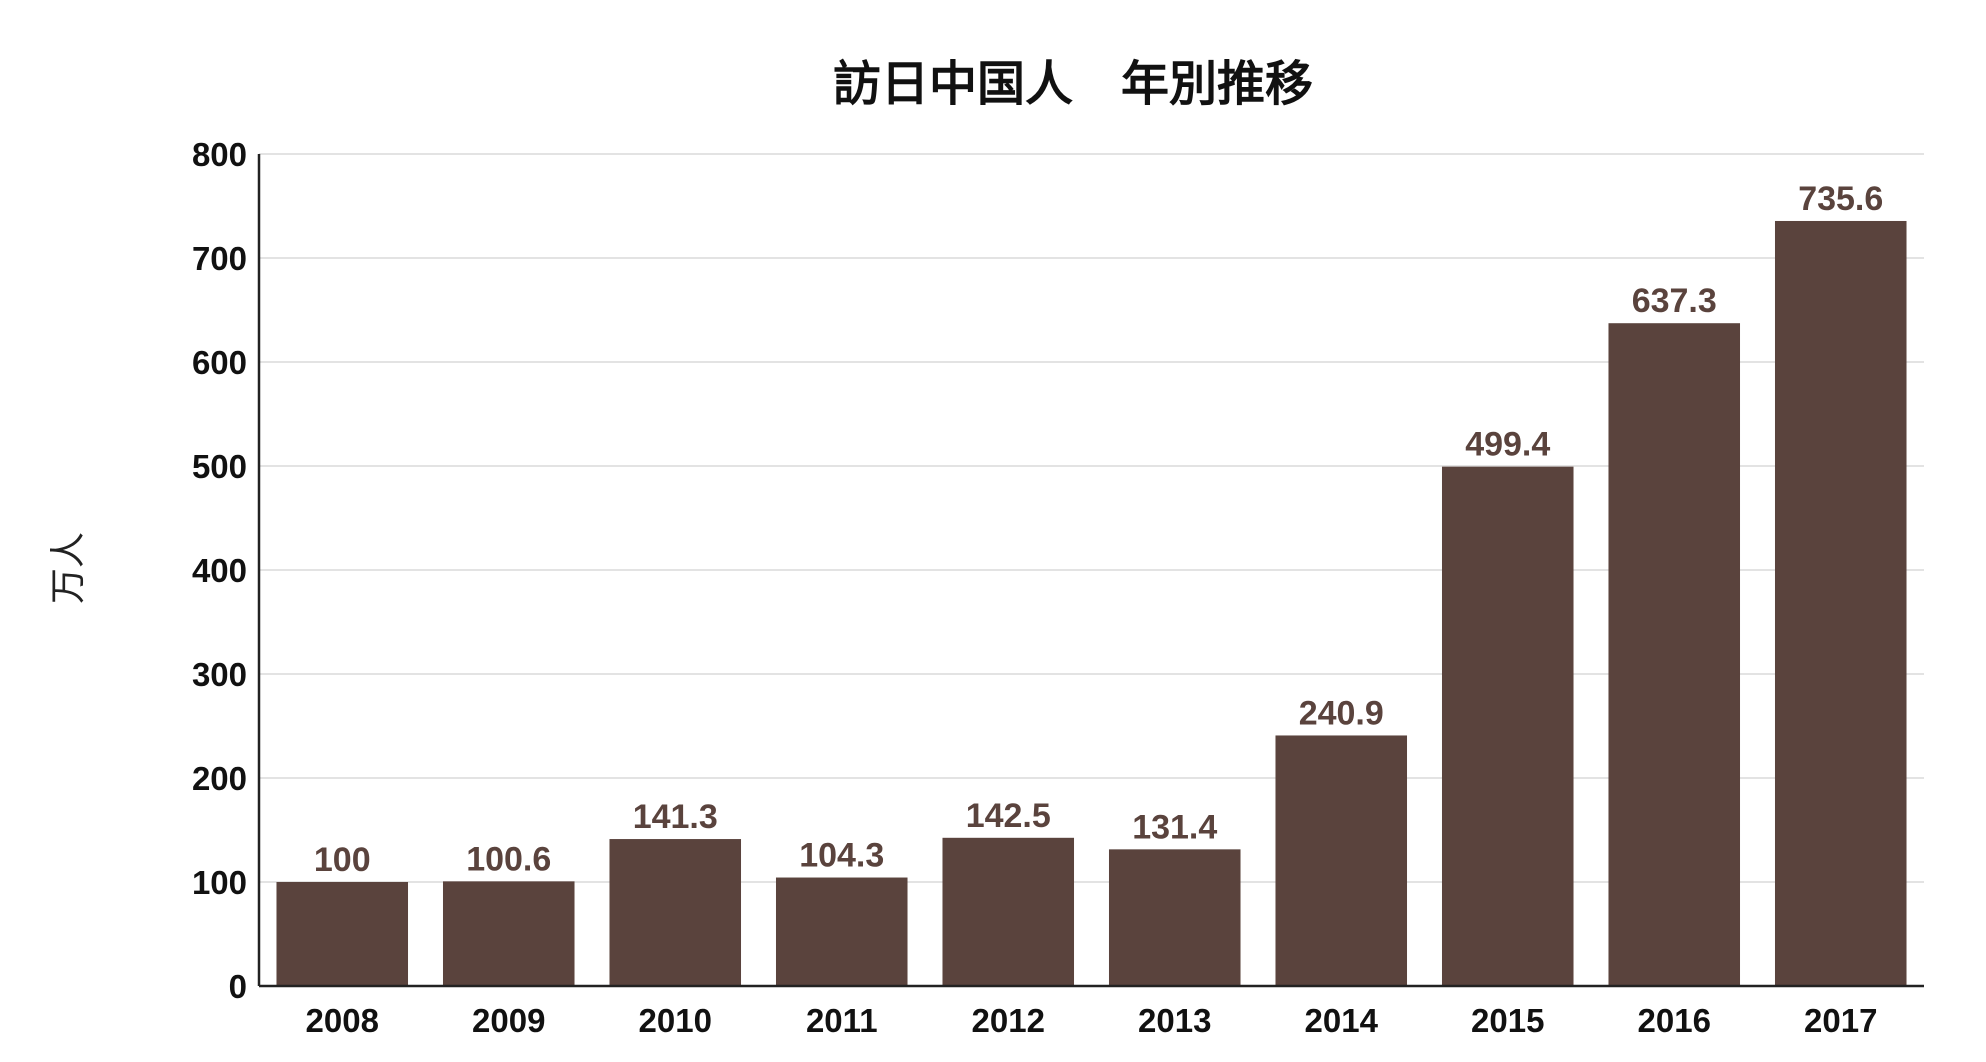 The width and height of the screenshot is (1986, 1062). I want to click on y-tick-label: 500, so click(219, 466).